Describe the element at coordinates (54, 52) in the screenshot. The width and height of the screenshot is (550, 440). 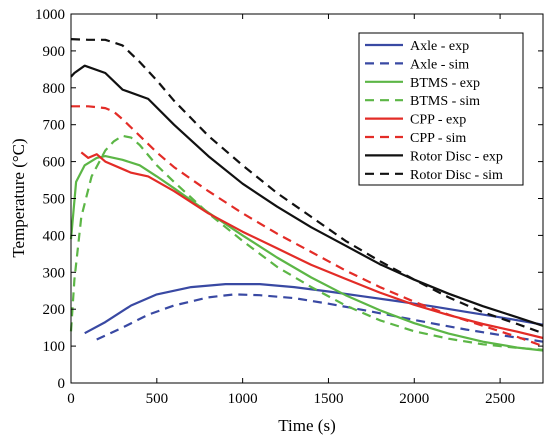
I see `y-tick-label: 900` at that location.